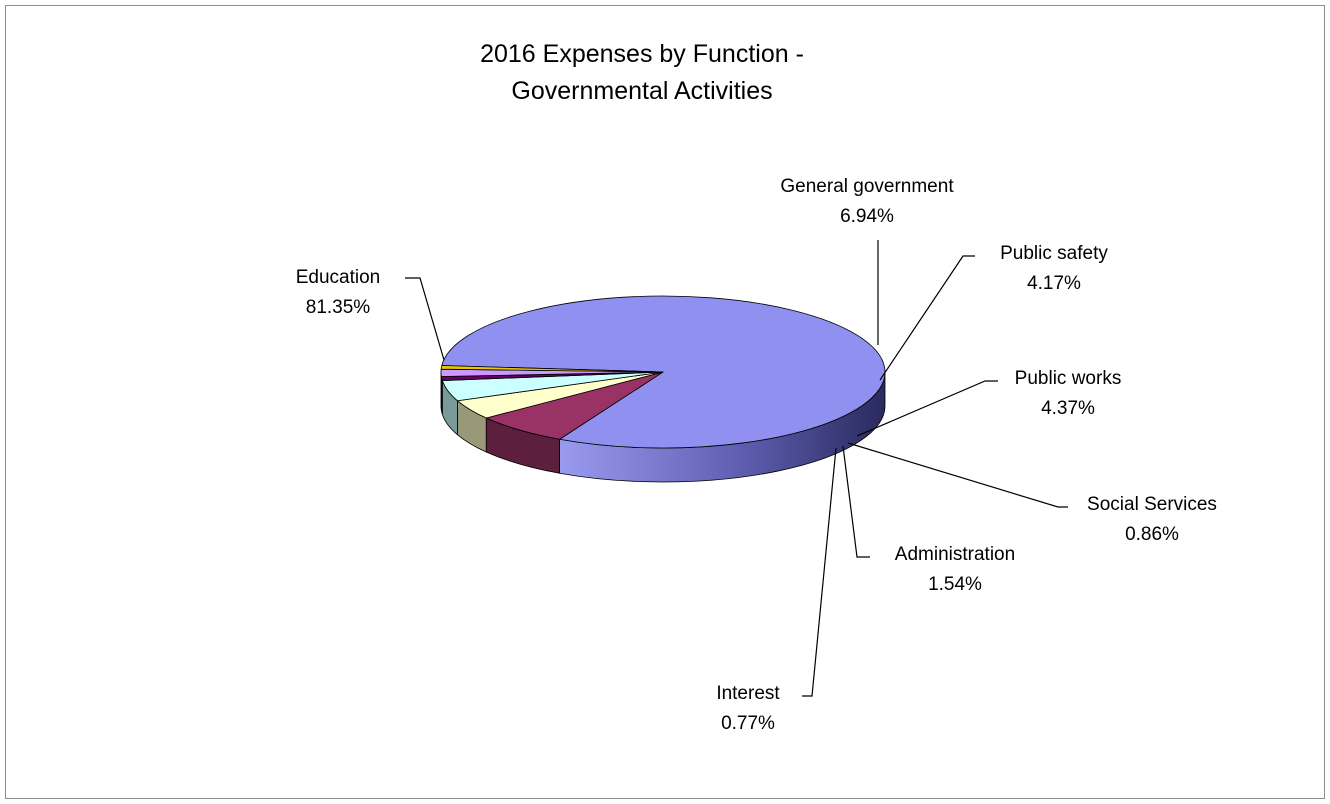  Describe the element at coordinates (1152, 504) in the screenshot. I see `slice-label-social-services: Social Services` at that location.